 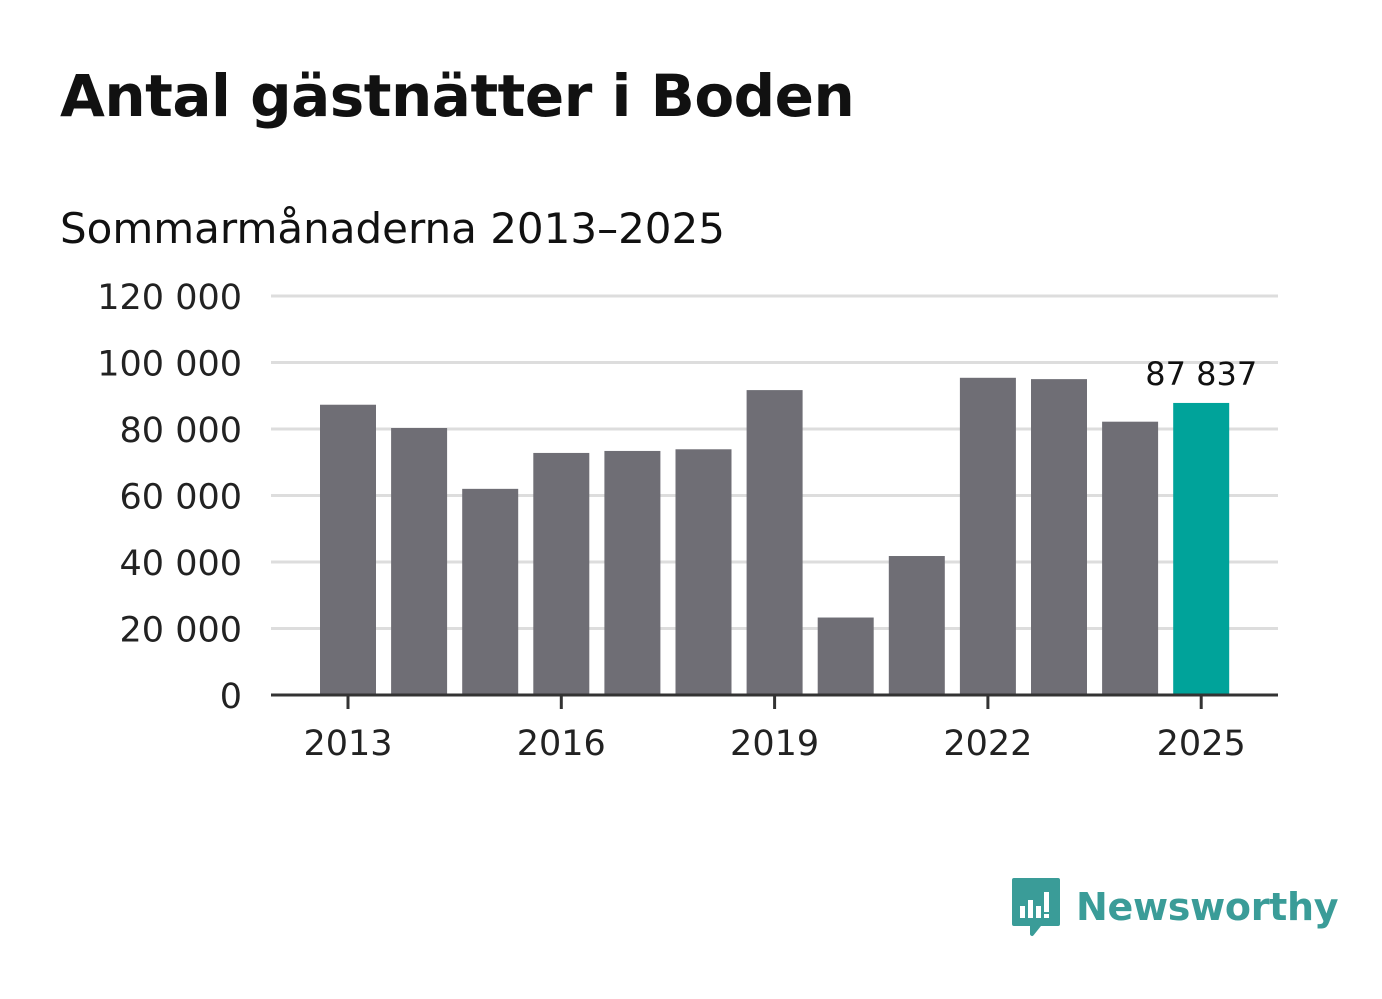 What do you see at coordinates (1036, 907) in the screenshot?
I see `newsworthy-logo-icon` at bounding box center [1036, 907].